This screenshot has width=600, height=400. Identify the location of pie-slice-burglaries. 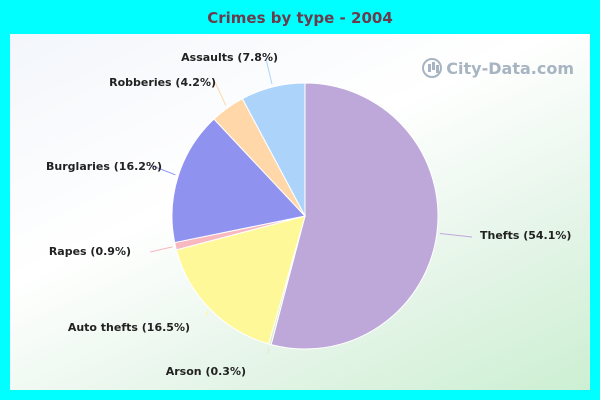
(238, 181).